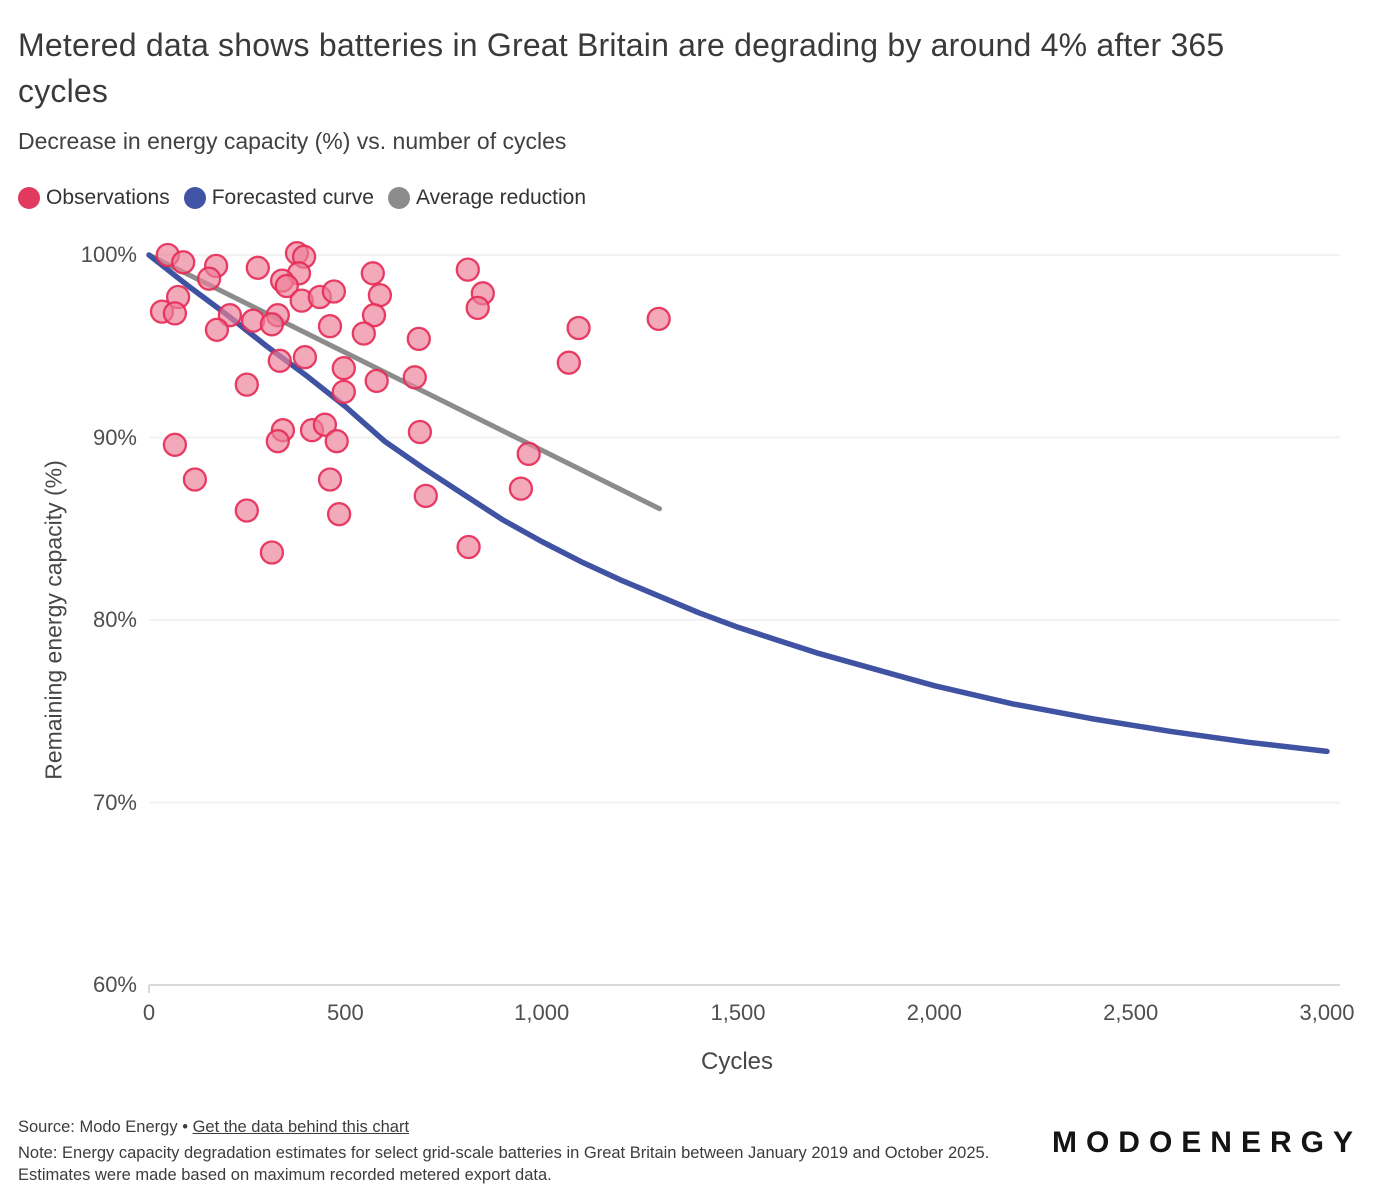  I want to click on brand-logo: MODOENERGY, so click(1206, 1142).